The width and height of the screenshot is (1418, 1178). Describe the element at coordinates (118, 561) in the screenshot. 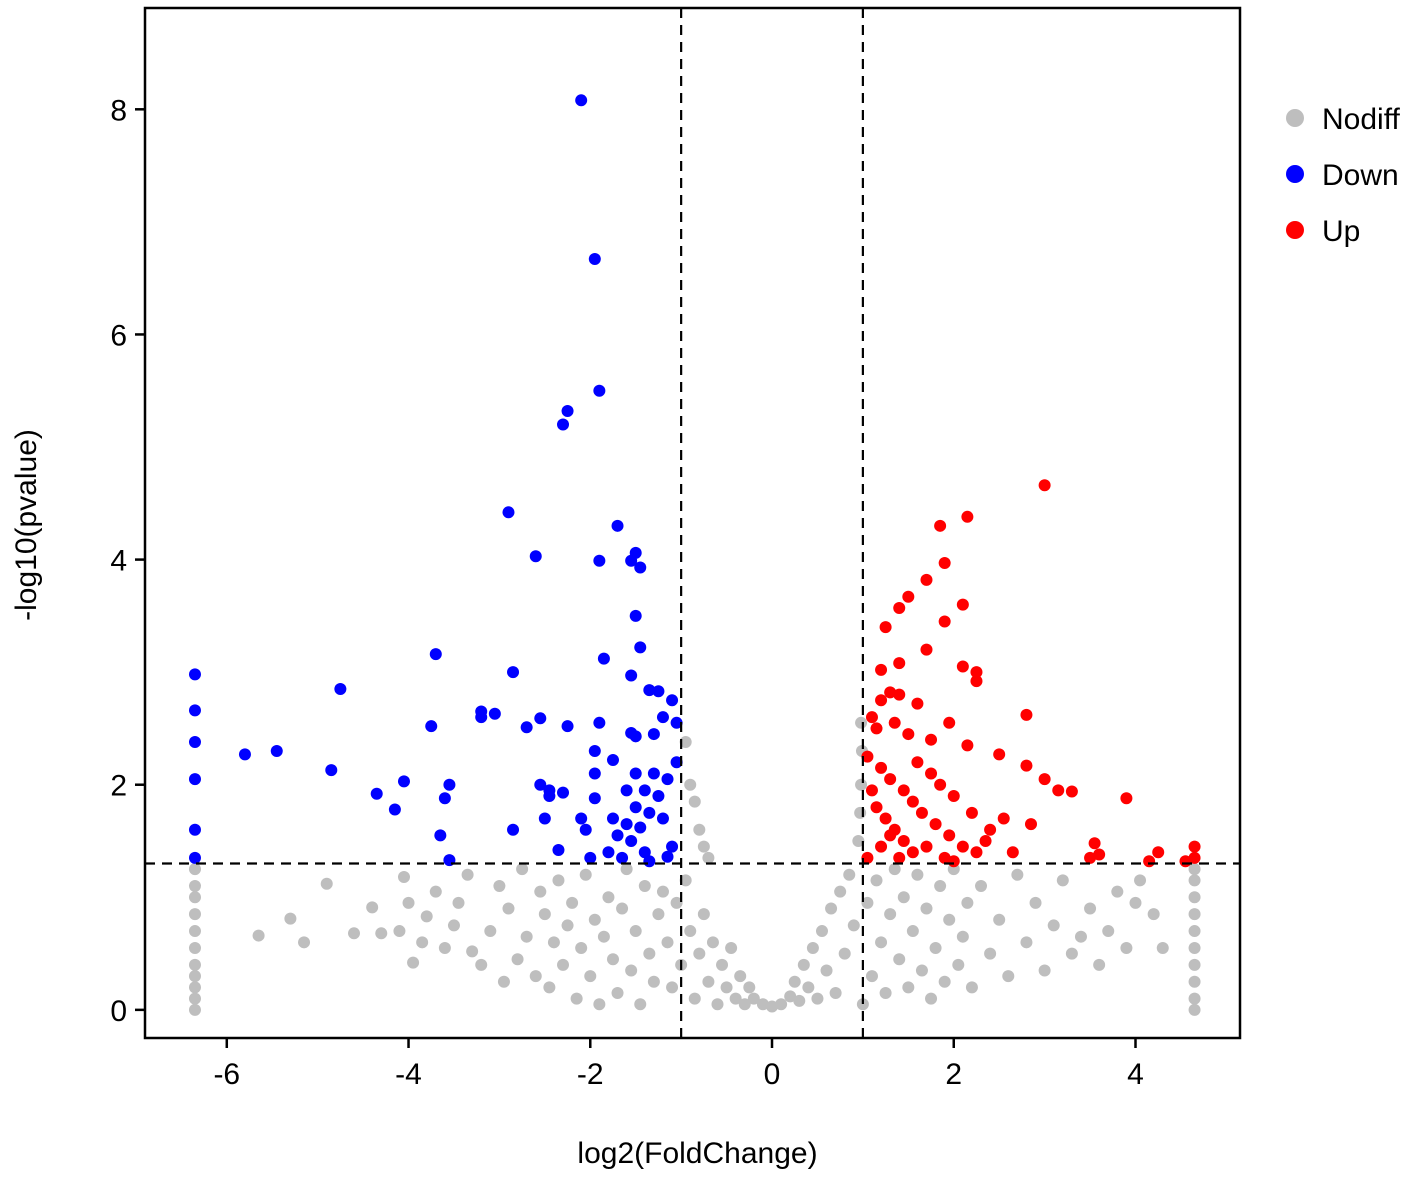

I see `y-tick-label: 4` at that location.